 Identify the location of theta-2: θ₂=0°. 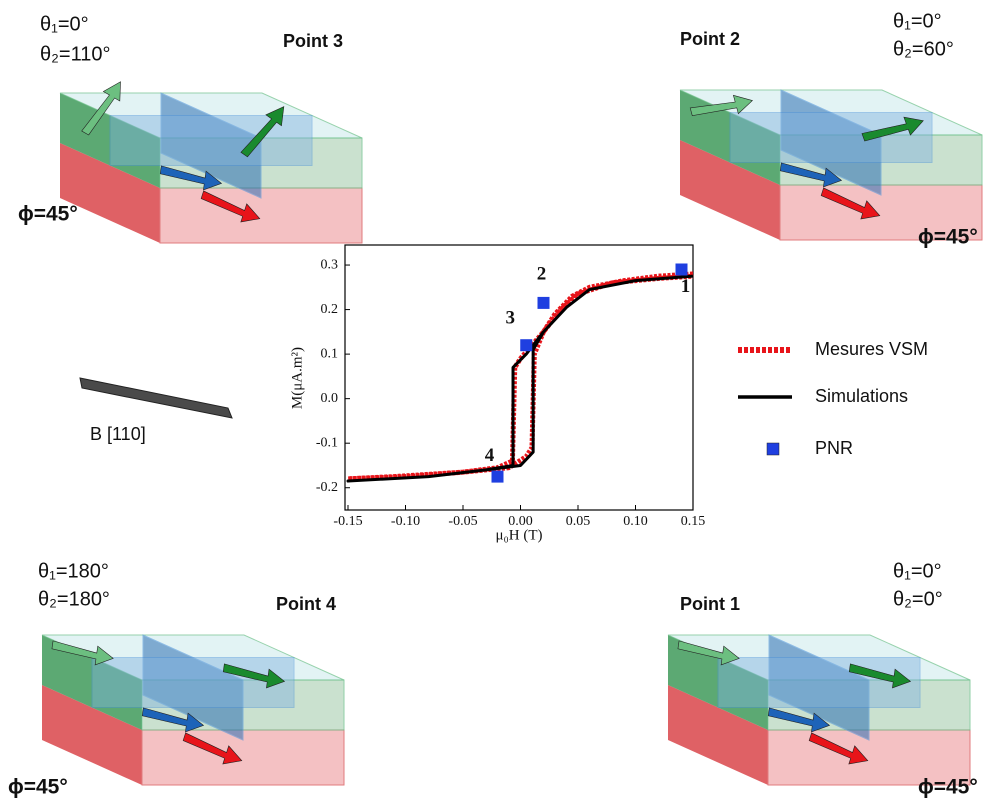
(918, 599).